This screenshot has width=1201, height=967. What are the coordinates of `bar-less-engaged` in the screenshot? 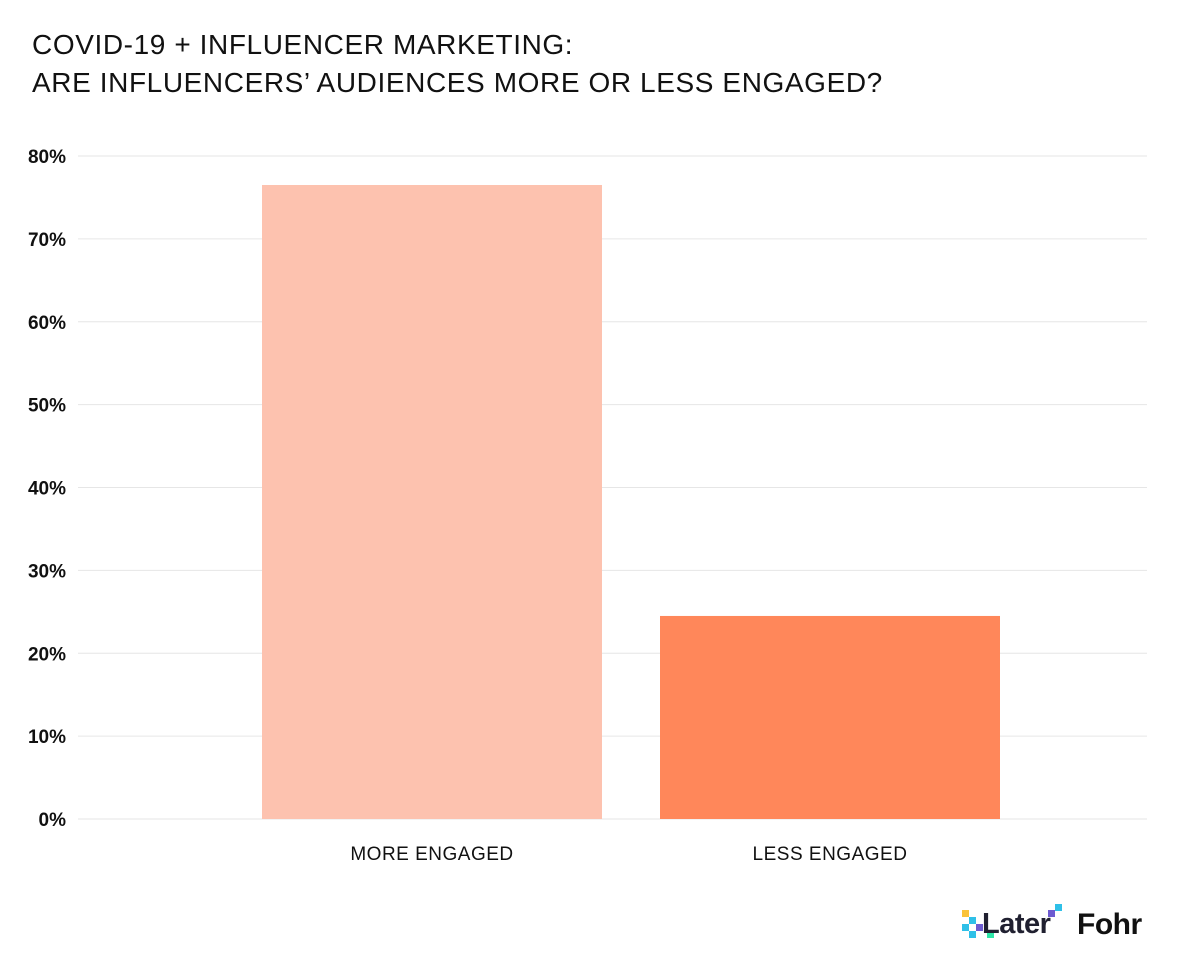 It's located at (830, 717).